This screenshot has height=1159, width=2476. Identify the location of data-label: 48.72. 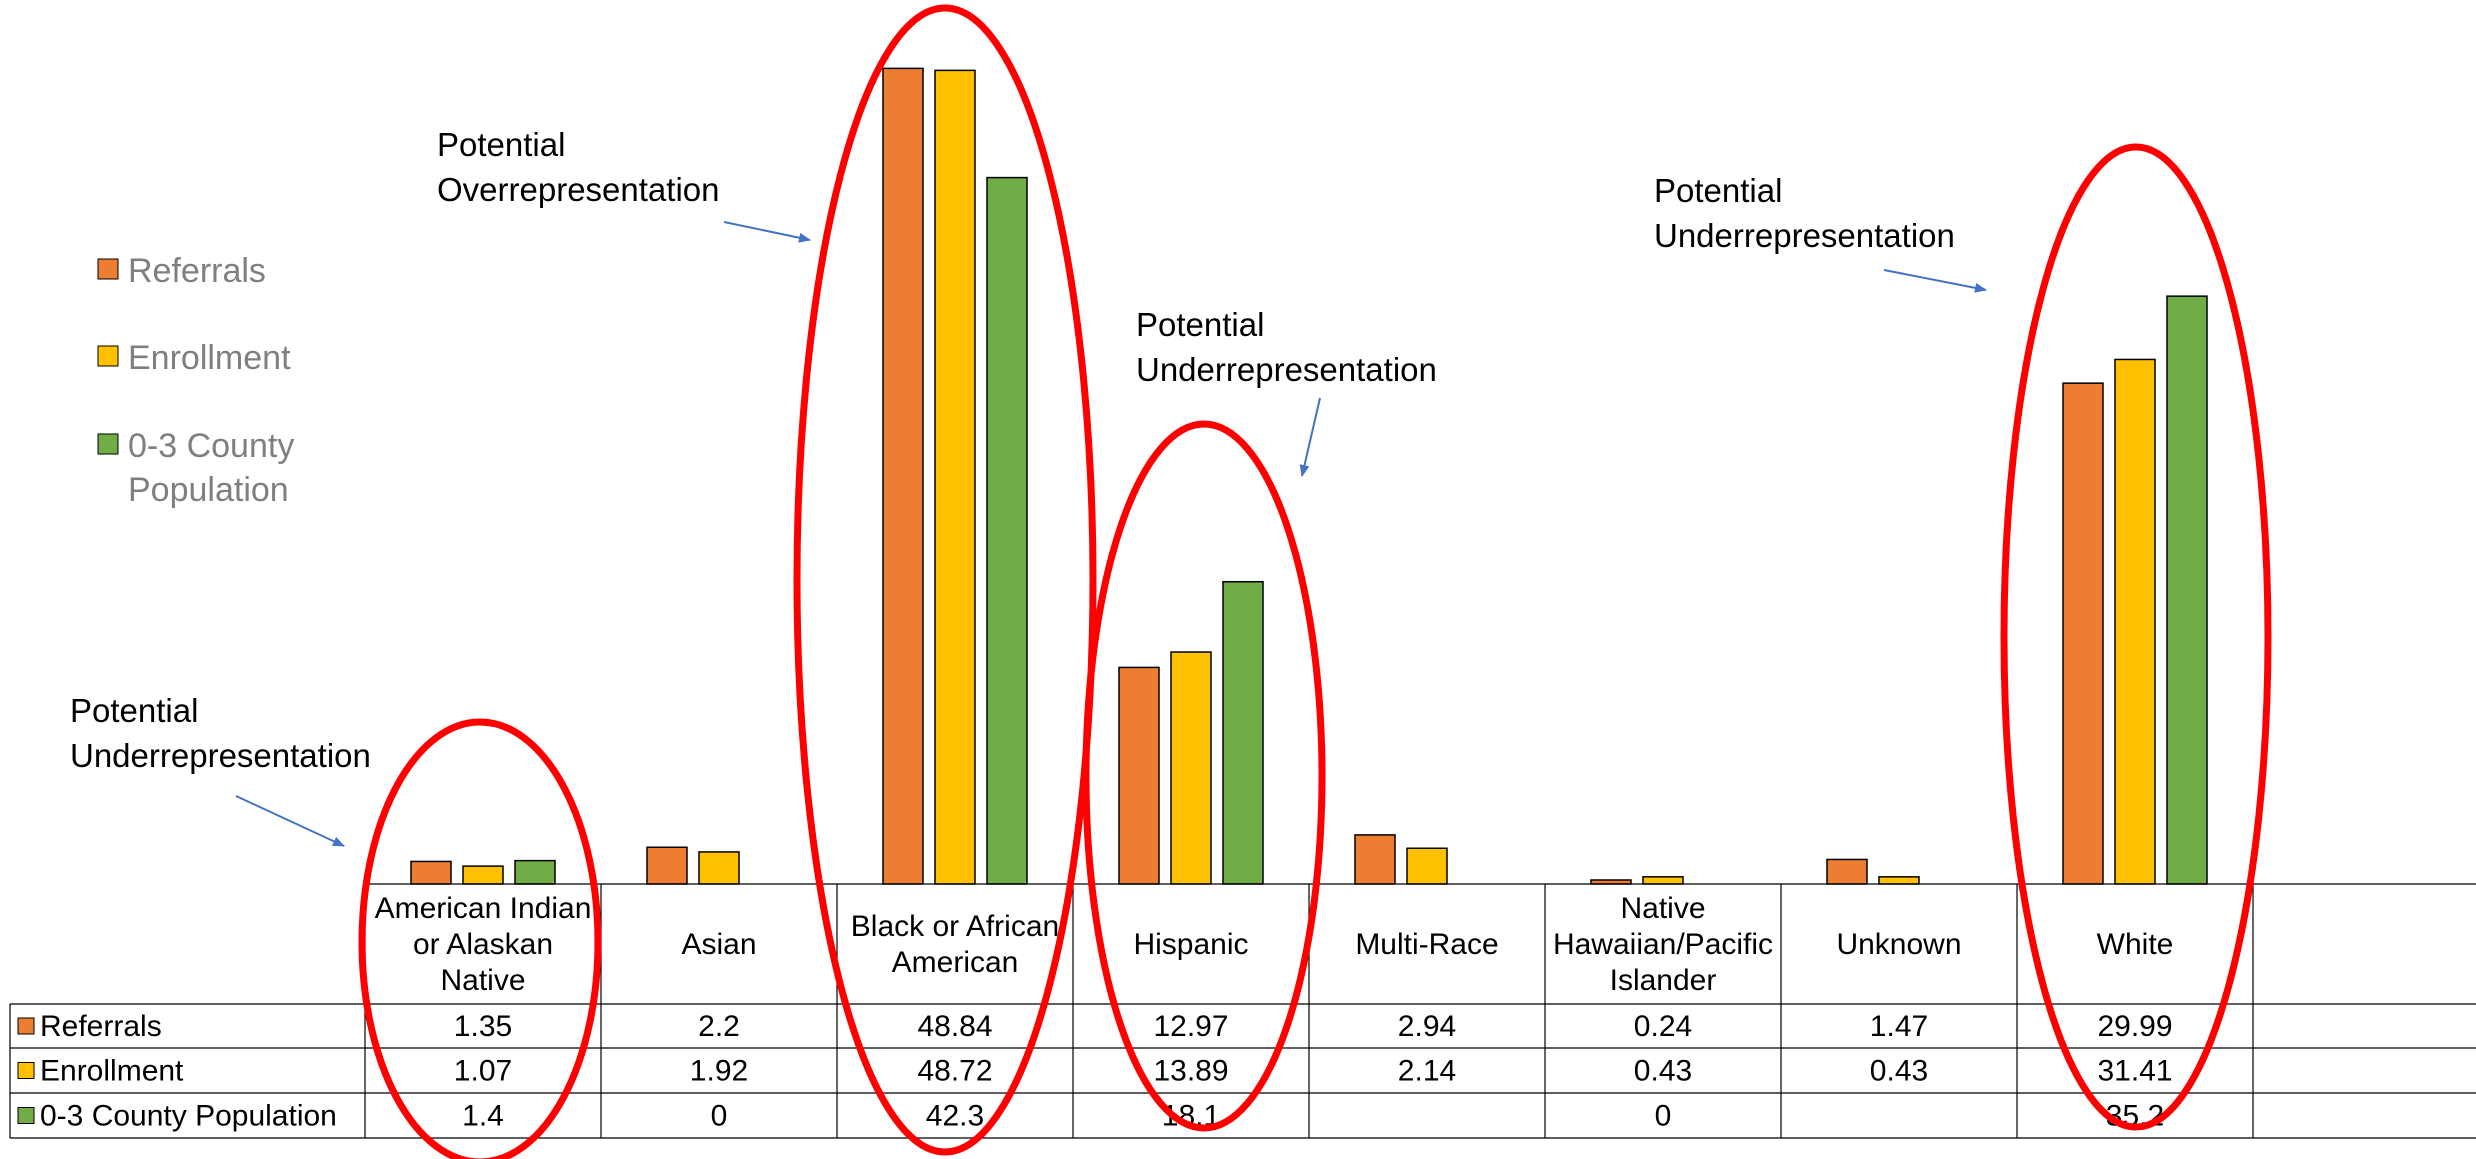
(954, 1071).